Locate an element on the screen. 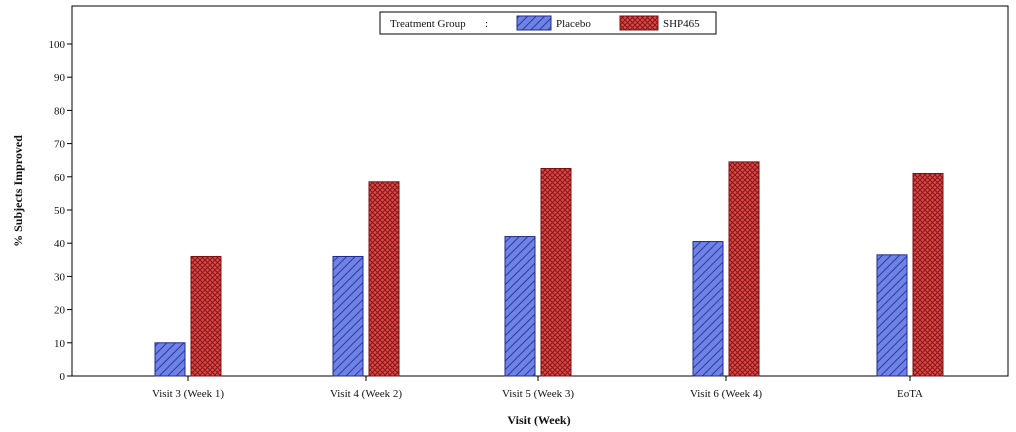 This screenshot has height=432, width=1016. y-axis: 0 10 20 30 40 50 60 70 80 90 100 is located at coordinates (60, 211).